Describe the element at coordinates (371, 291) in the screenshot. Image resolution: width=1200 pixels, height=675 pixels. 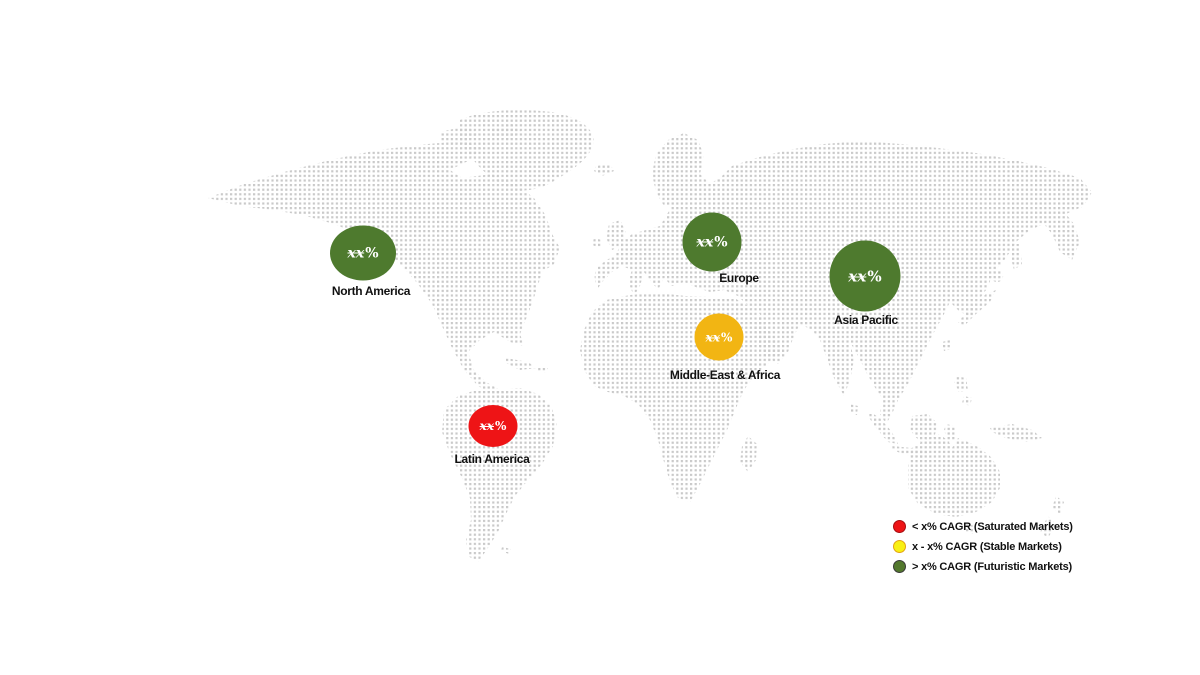
I see `label-north-america: North America` at that location.